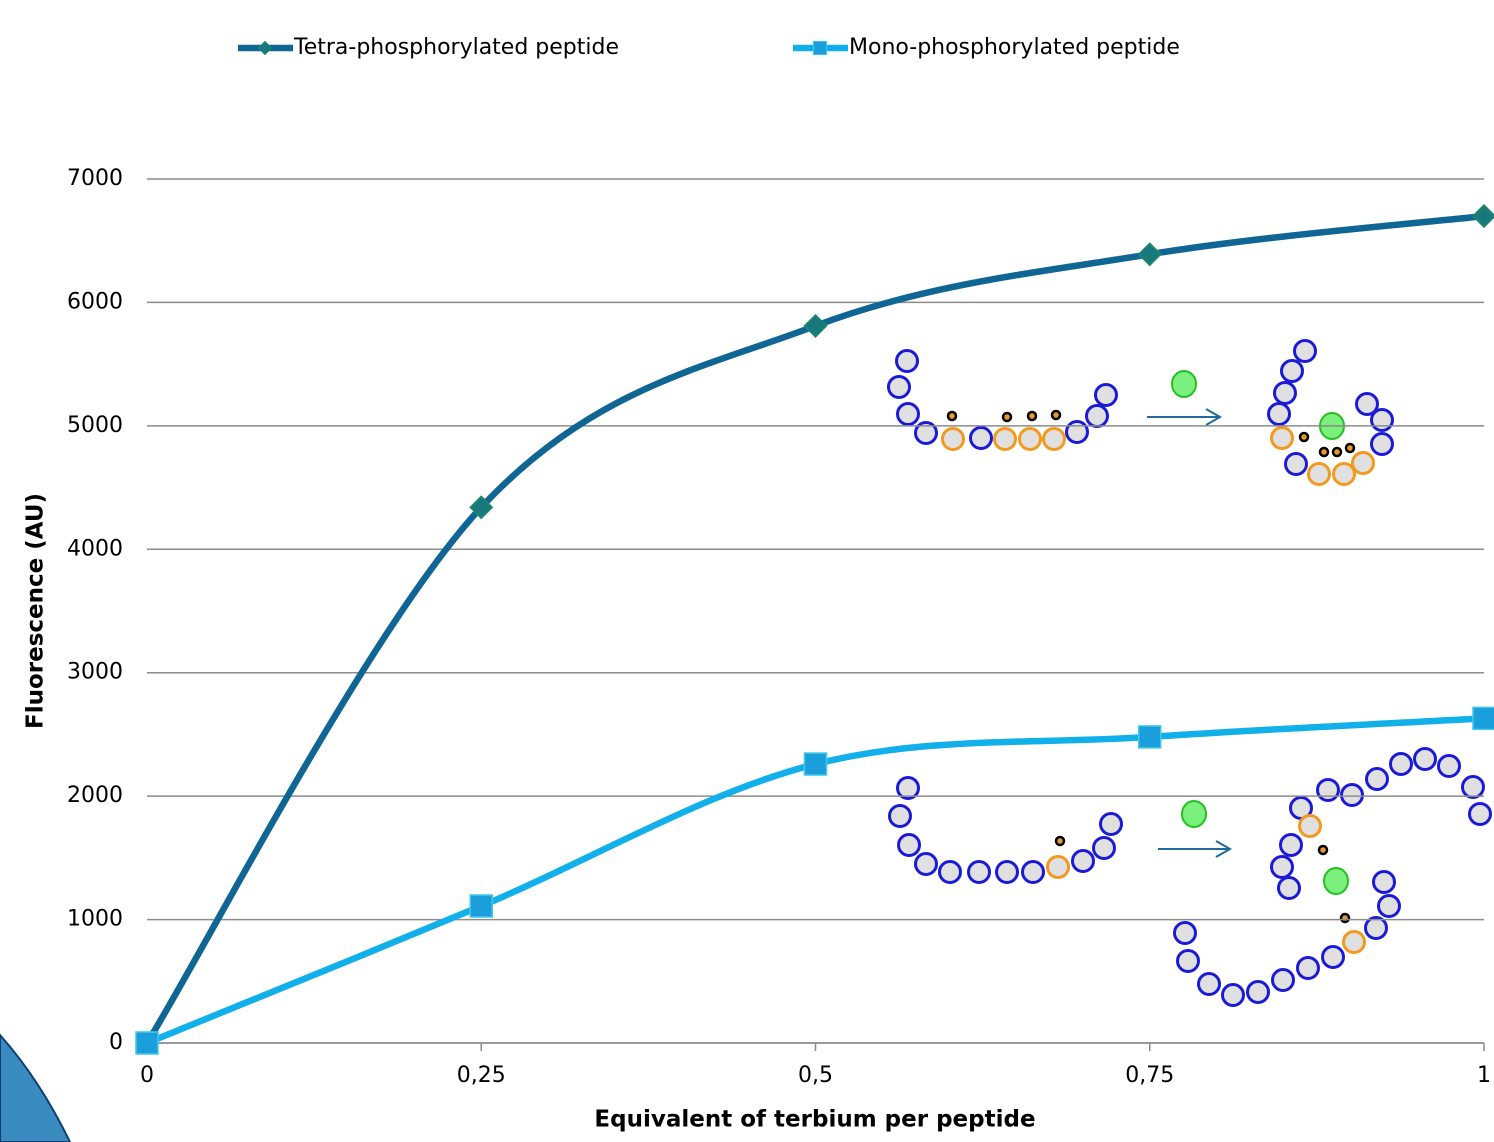 The width and height of the screenshot is (1494, 1142). What do you see at coordinates (95, 425) in the screenshot?
I see `y-tick-label: 5000` at bounding box center [95, 425].